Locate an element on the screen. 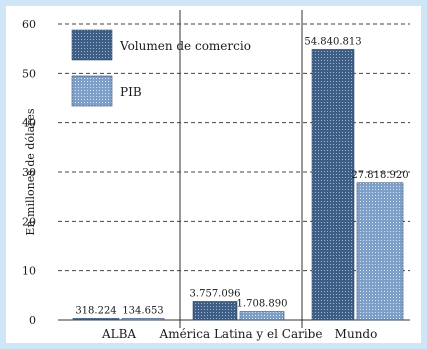 This screenshot has width=427, height=349. y-tick-label-0: 0 is located at coordinates (32, 320).